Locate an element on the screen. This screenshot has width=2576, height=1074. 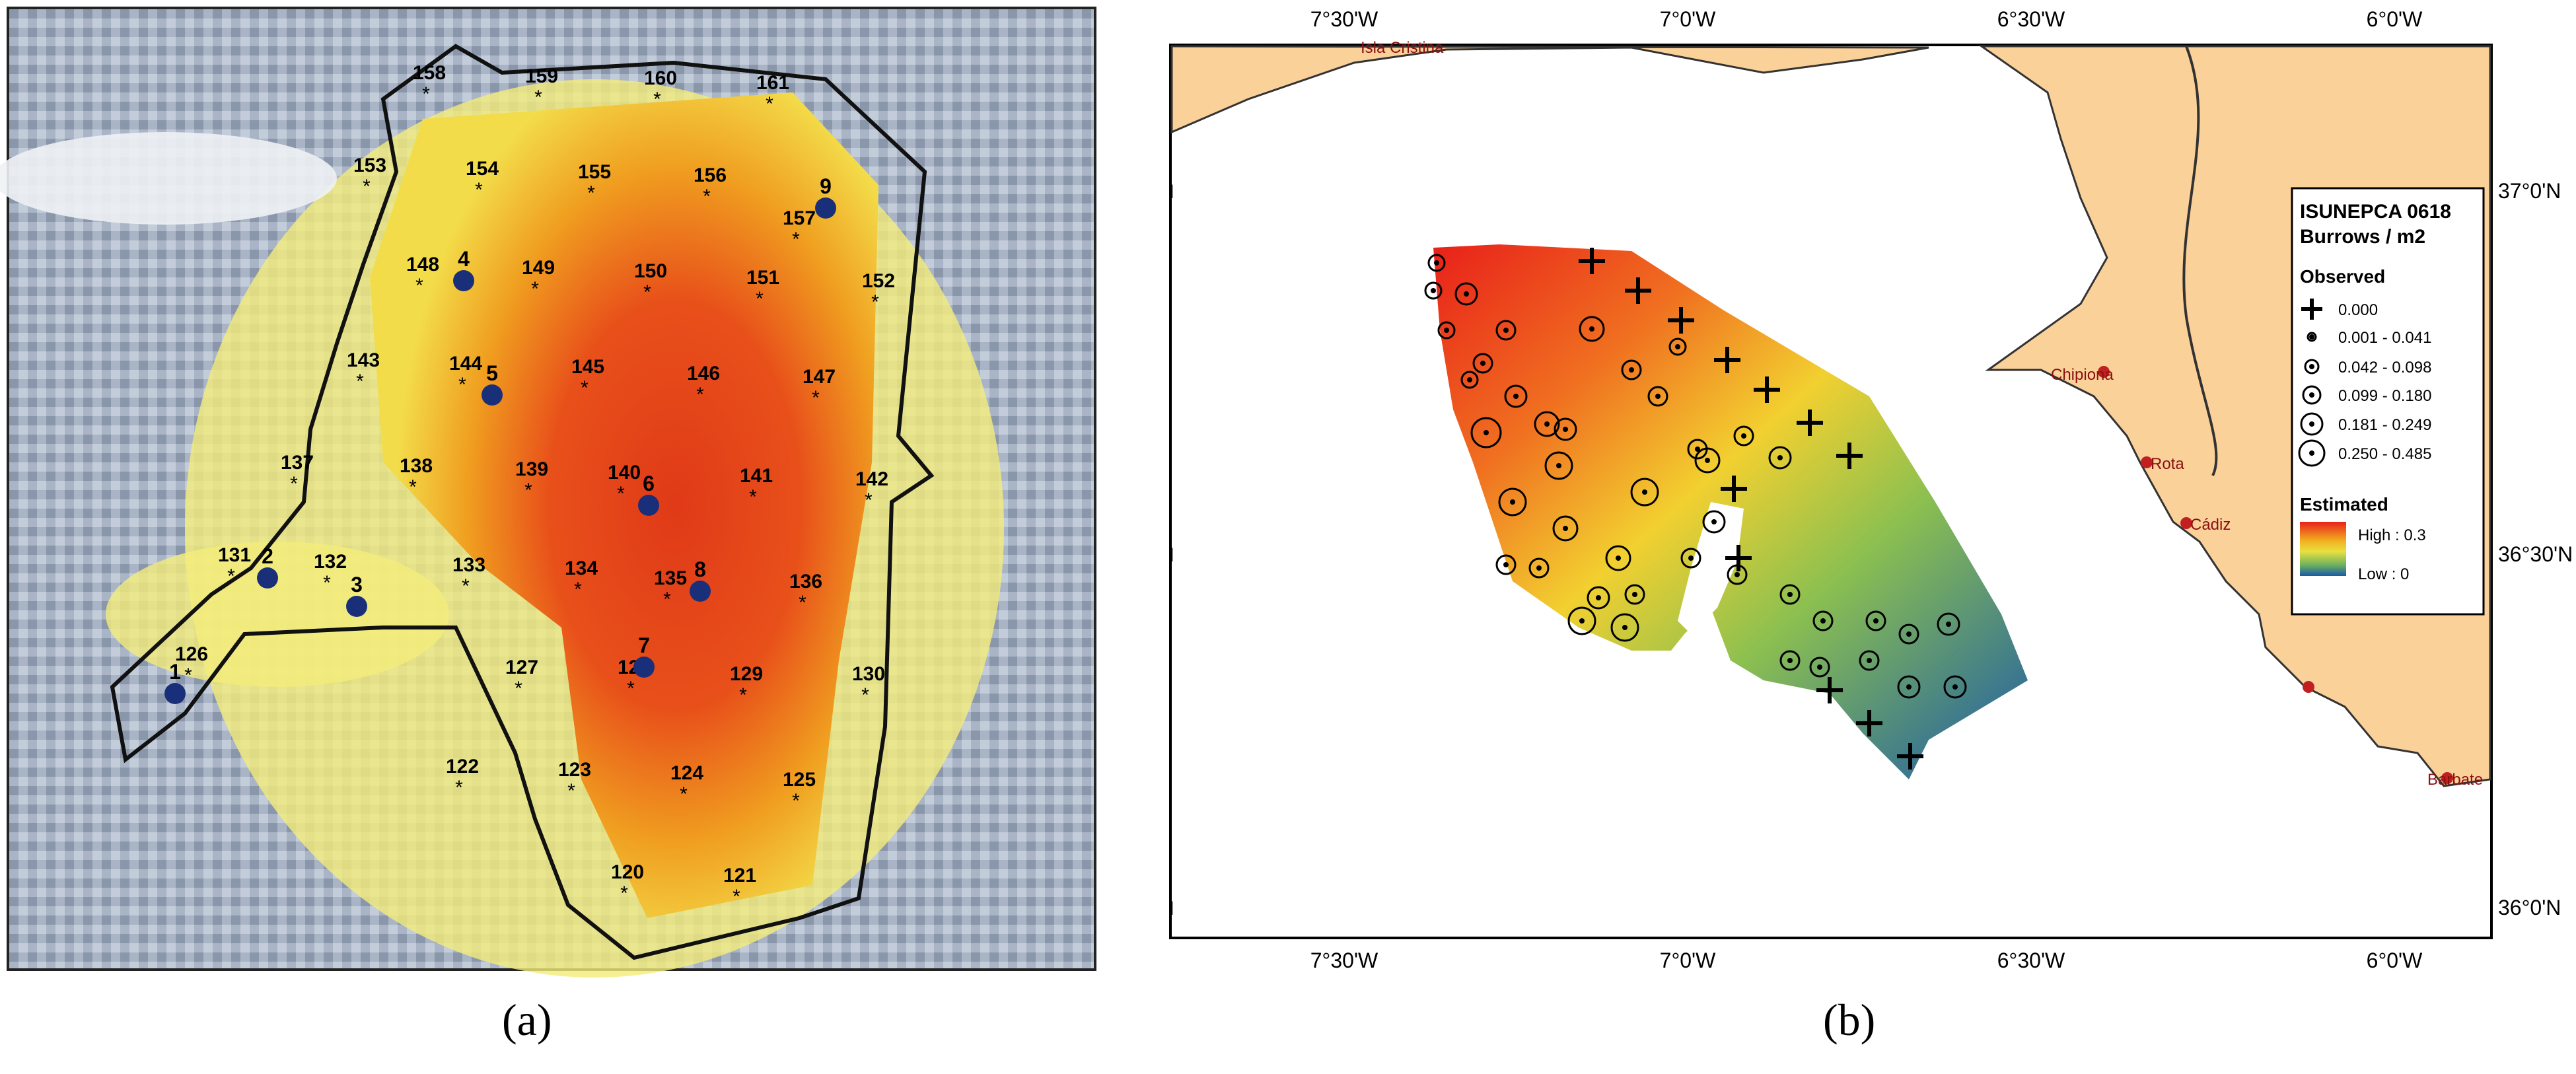
bottom-axis-label: 7°30'W is located at coordinates (1344, 960).